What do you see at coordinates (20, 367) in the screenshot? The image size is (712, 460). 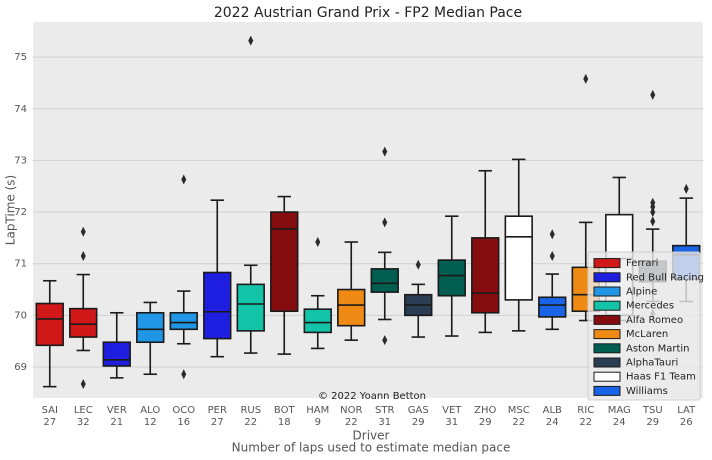 I see `y-tick-label: 69` at bounding box center [20, 367].